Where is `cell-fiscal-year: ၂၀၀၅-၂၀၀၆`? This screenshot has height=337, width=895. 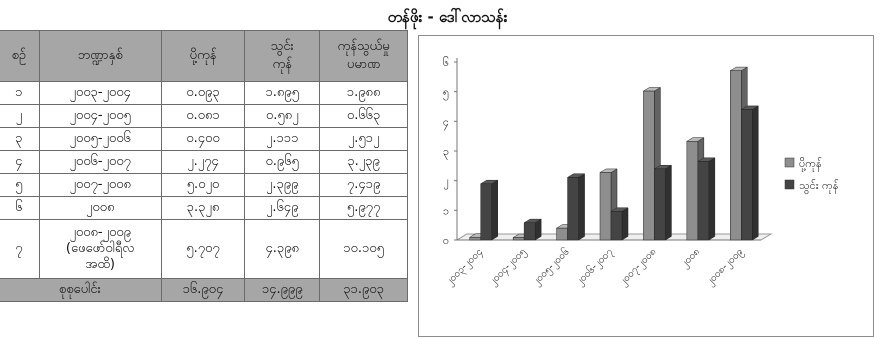 cell-fiscal-year: ၂၀၀၅-၂၀၀၆ is located at coordinates (100, 139).